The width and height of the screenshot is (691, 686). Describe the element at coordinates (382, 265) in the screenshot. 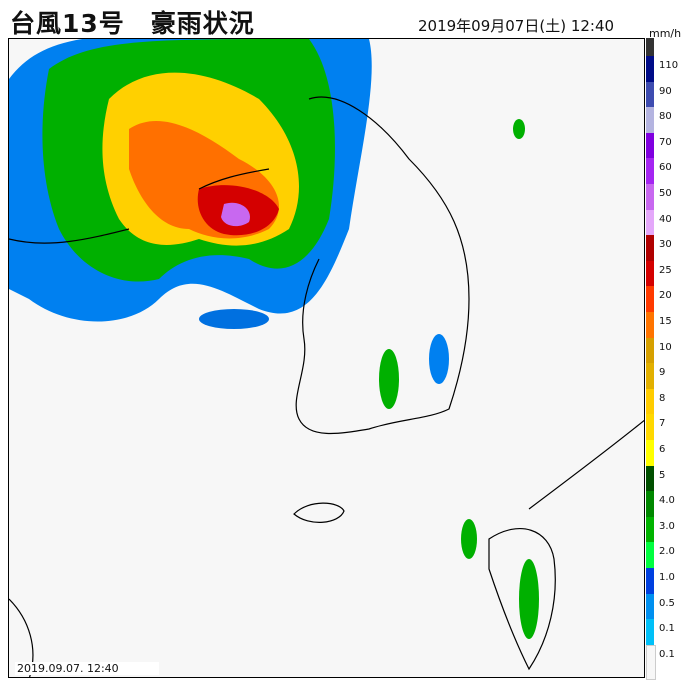

I see `coastline-korea` at that location.